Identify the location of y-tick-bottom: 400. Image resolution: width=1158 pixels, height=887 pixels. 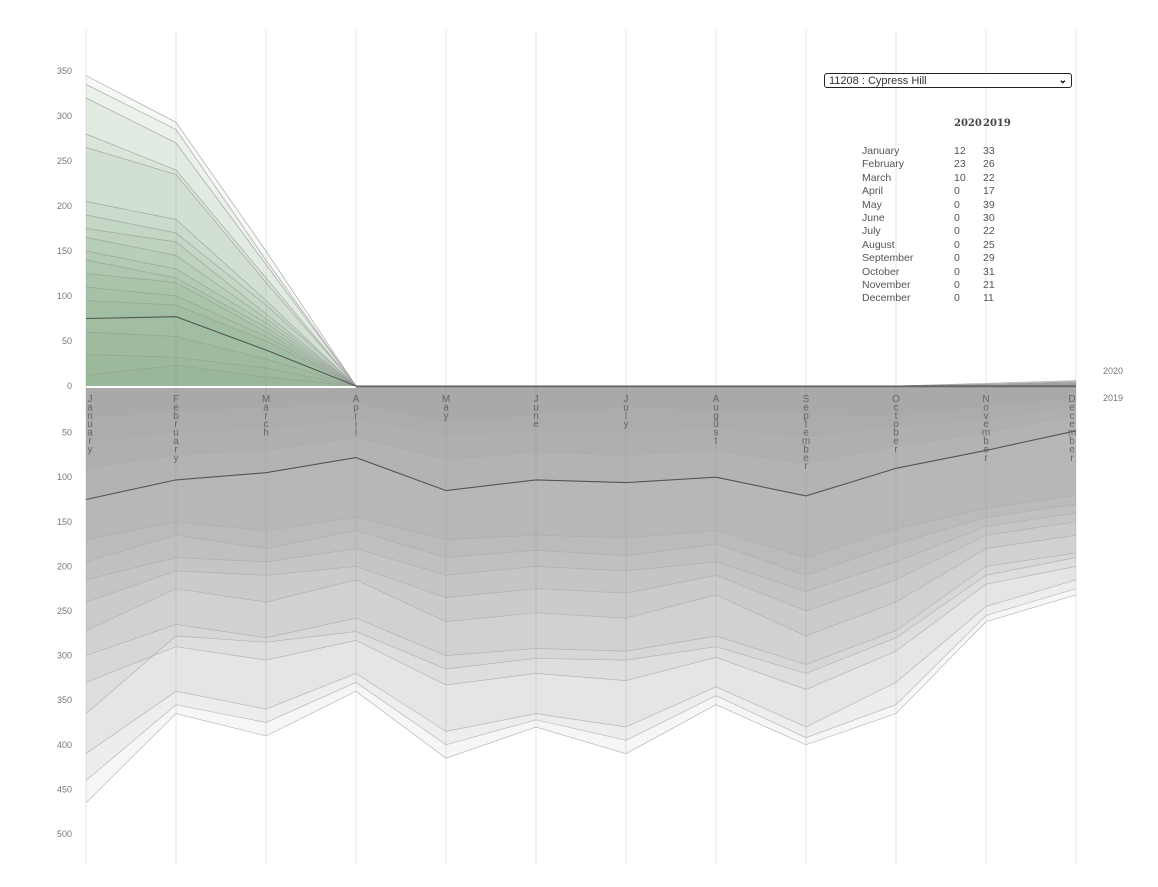
(64, 745).